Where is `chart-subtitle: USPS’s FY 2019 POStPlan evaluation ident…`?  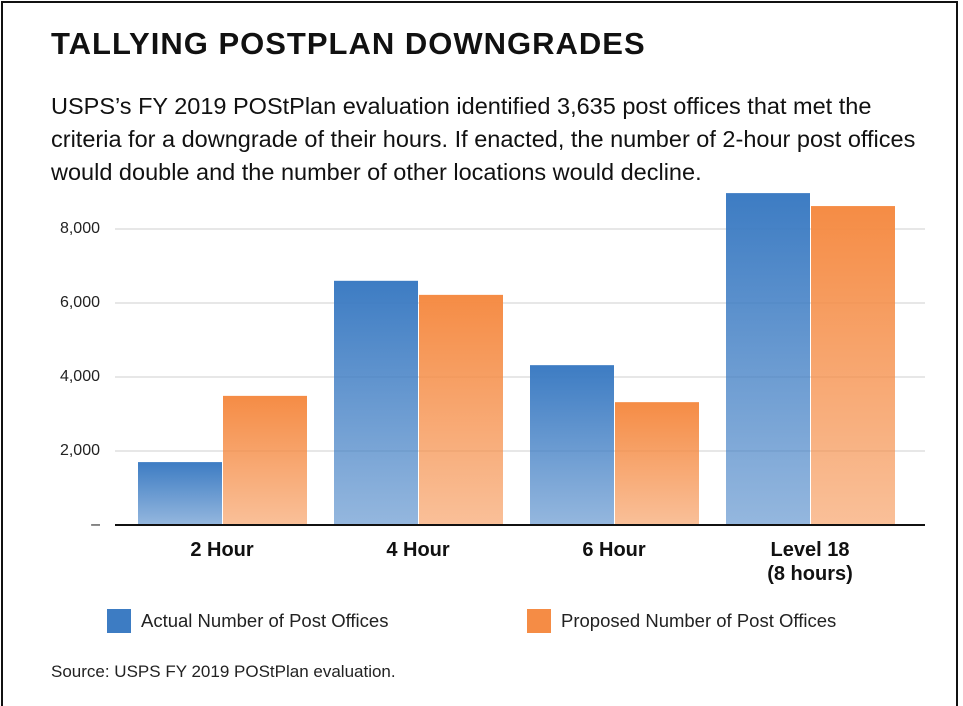 chart-subtitle: USPS’s FY 2019 POStPlan evaluation ident… is located at coordinates (483, 139).